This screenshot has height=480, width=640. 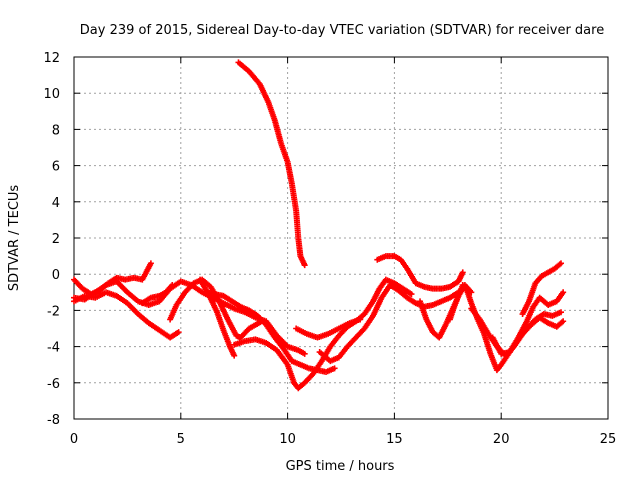 I want to click on y-tick-label: -4, so click(x=53, y=348).